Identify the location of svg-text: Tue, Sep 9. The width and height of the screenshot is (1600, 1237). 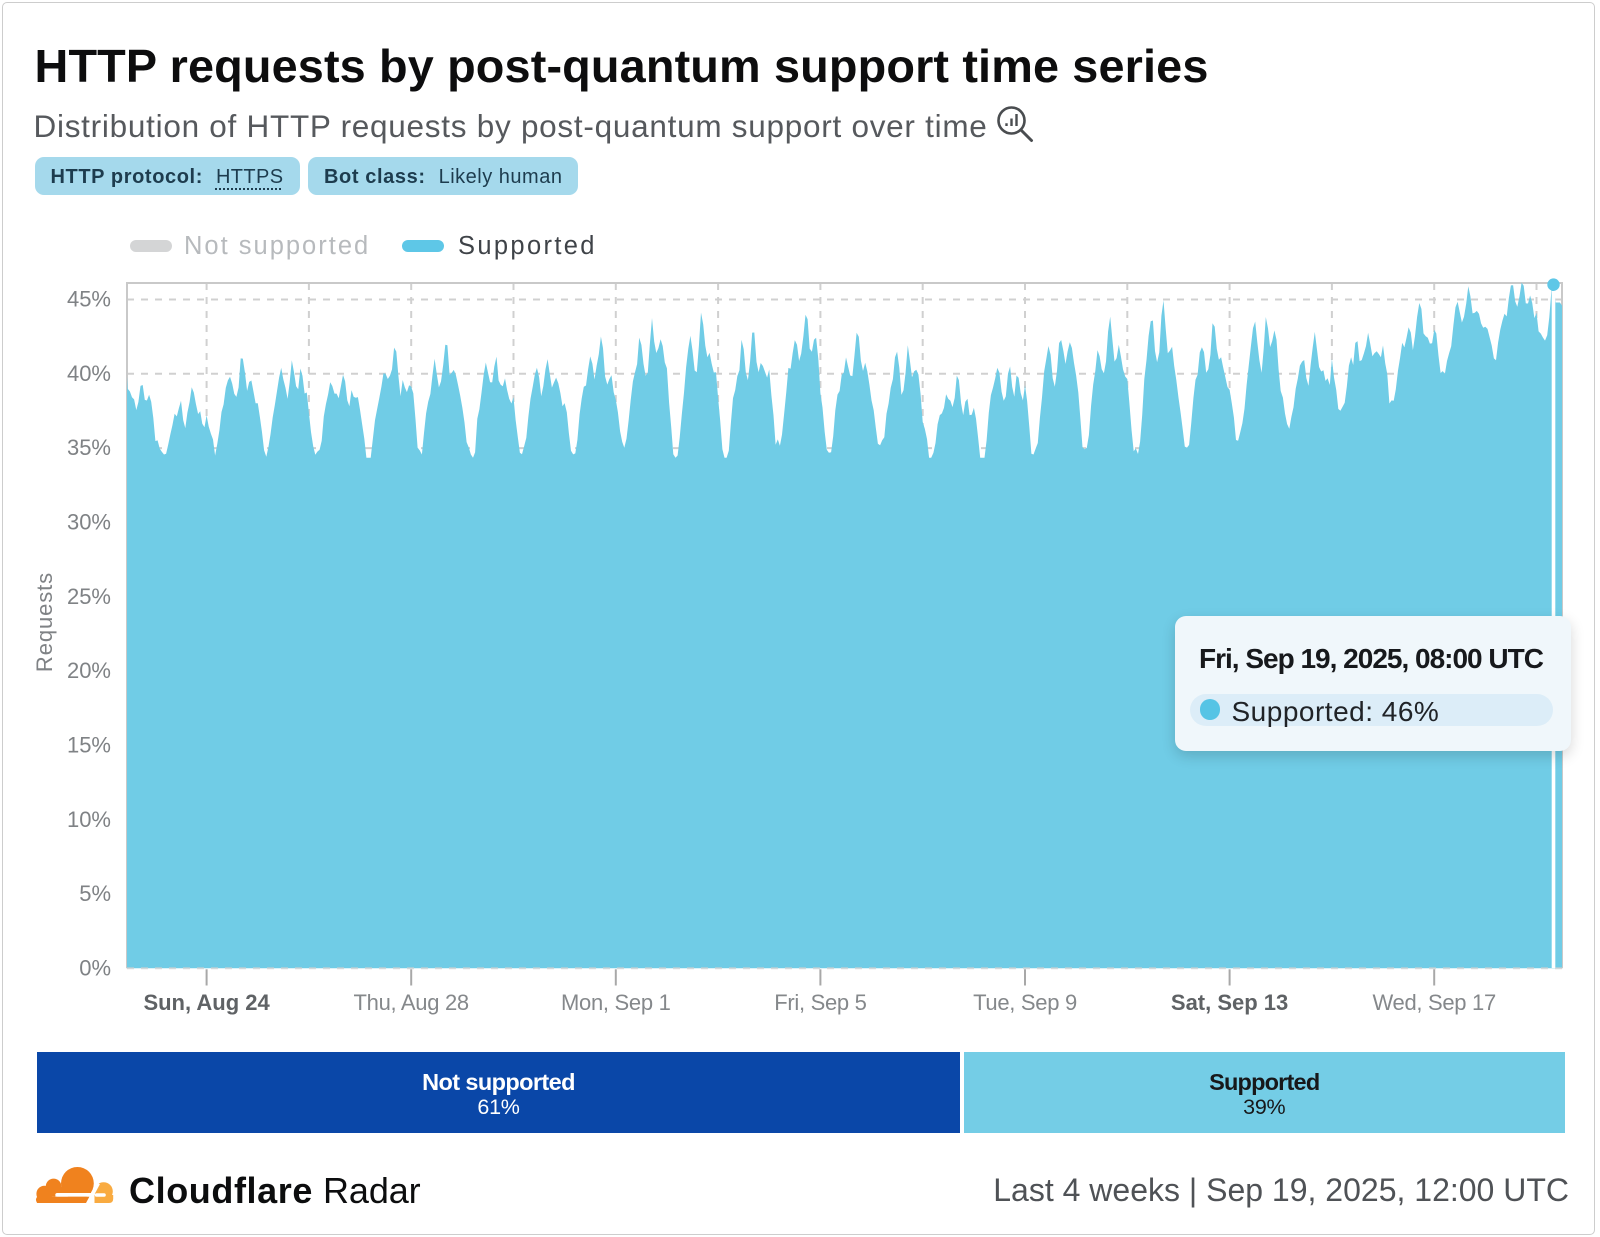
(1025, 1002).